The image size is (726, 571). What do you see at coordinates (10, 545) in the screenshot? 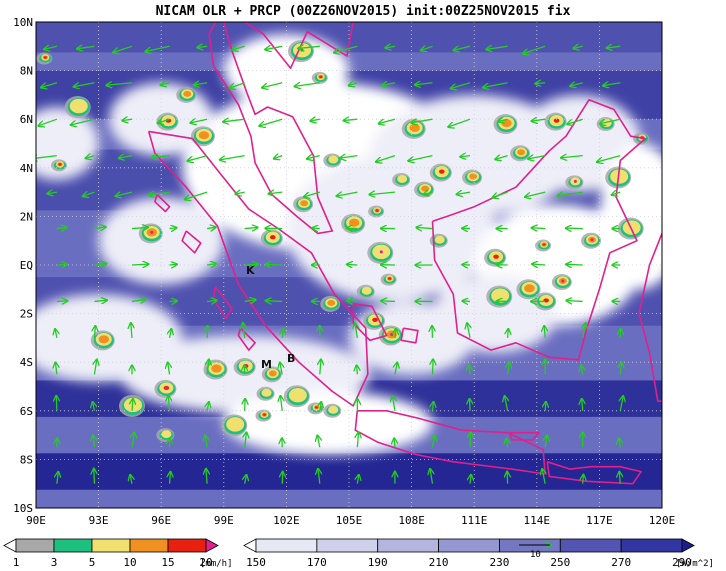
I see `precip-low-triangle` at bounding box center [10, 545].